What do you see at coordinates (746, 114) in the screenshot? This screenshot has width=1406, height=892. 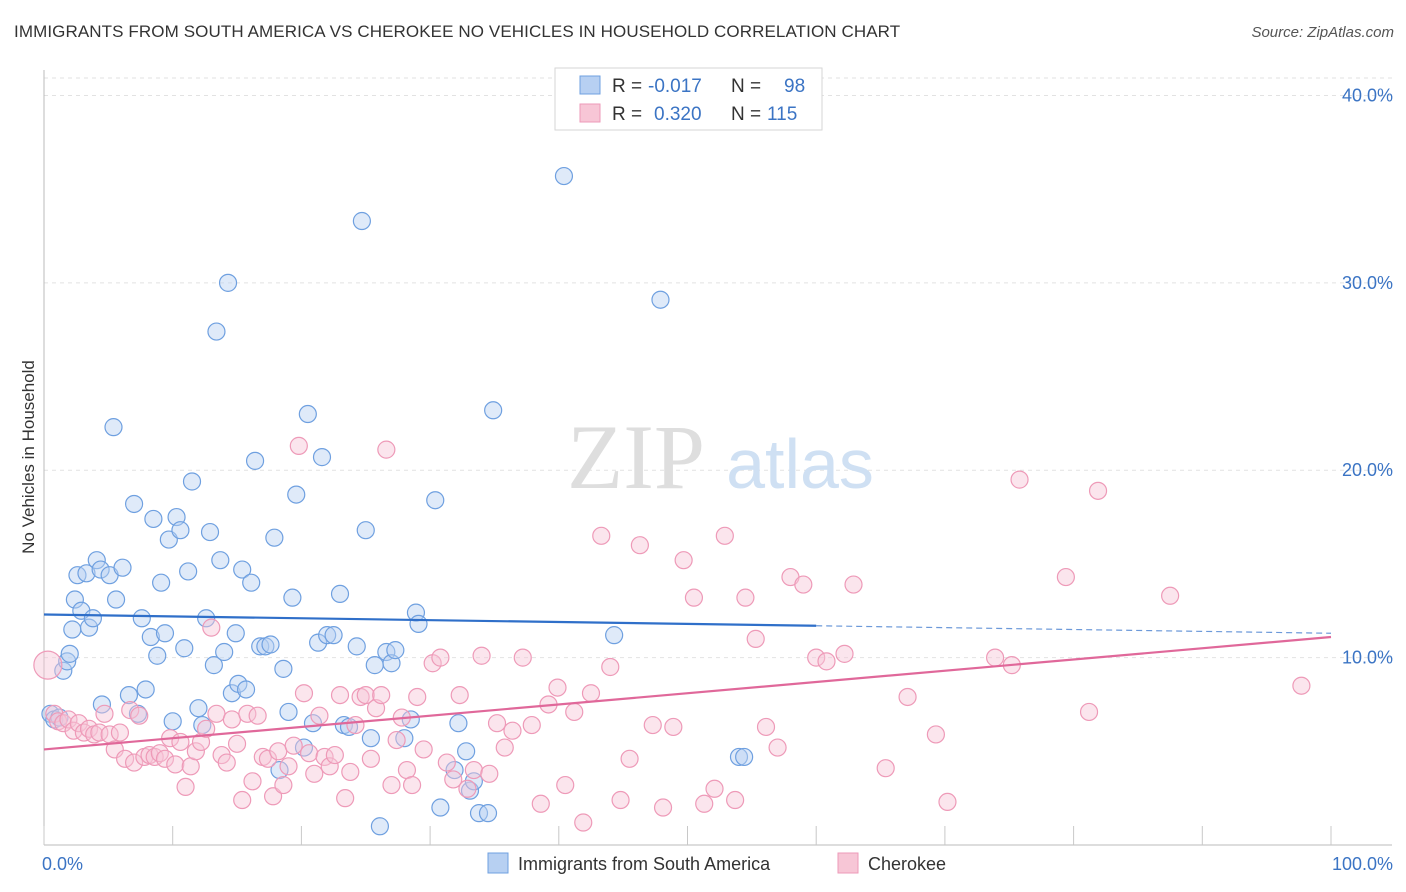 I see `legend-n-label-cherokee: N =` at bounding box center [746, 114].